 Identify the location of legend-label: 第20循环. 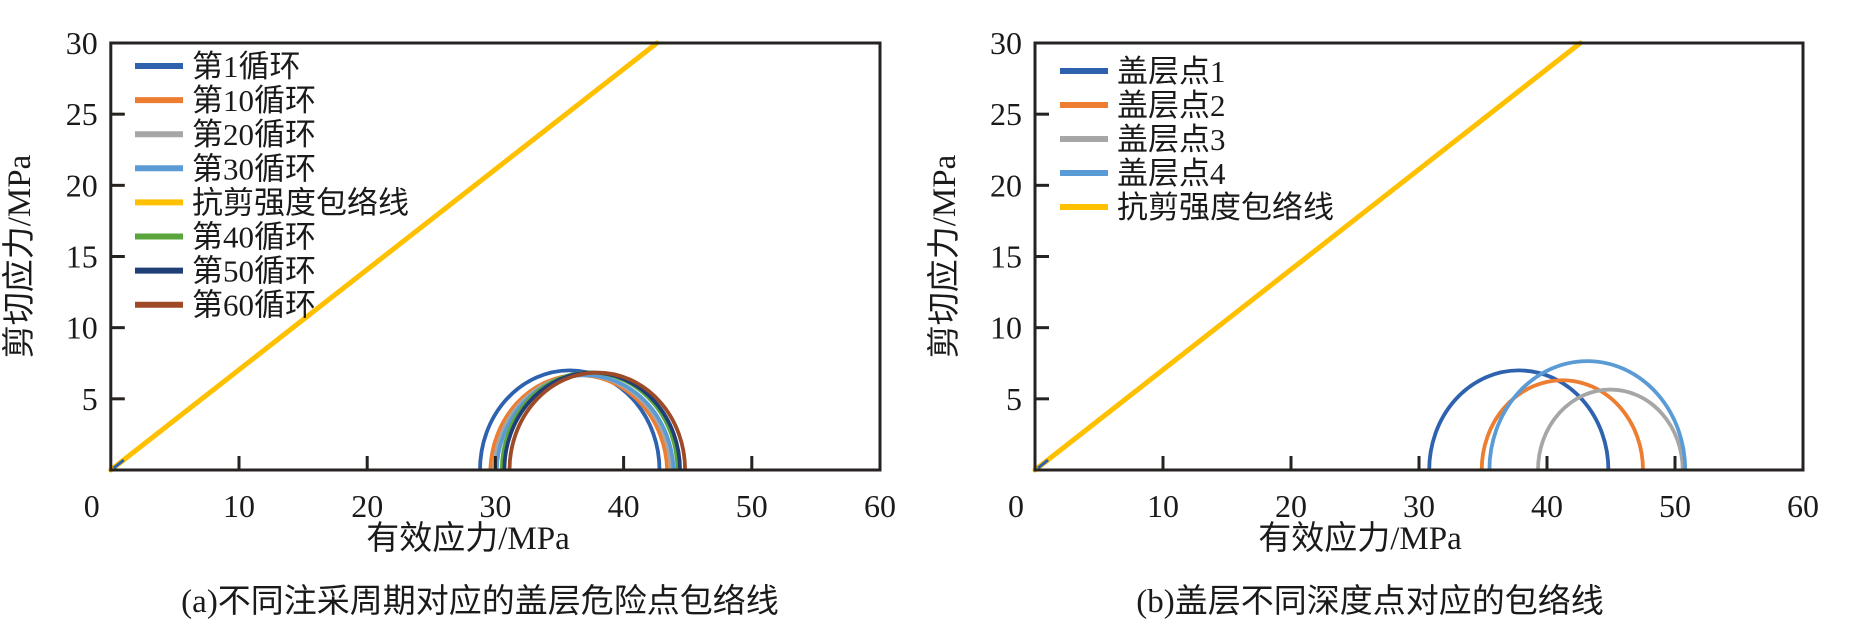
(254, 134).